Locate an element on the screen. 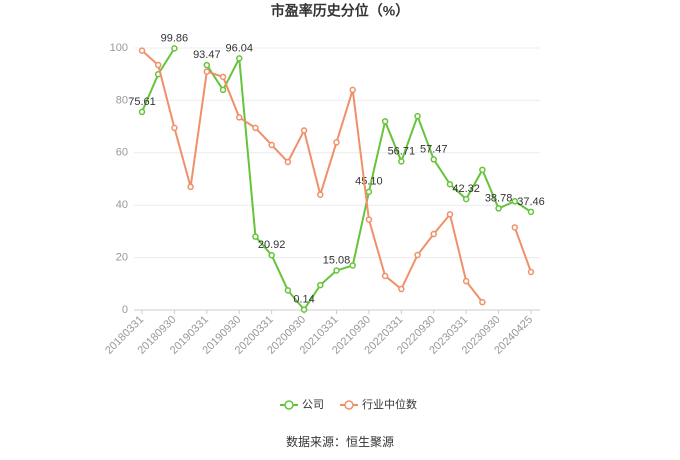  data-label: 56.71 is located at coordinates (402, 151).